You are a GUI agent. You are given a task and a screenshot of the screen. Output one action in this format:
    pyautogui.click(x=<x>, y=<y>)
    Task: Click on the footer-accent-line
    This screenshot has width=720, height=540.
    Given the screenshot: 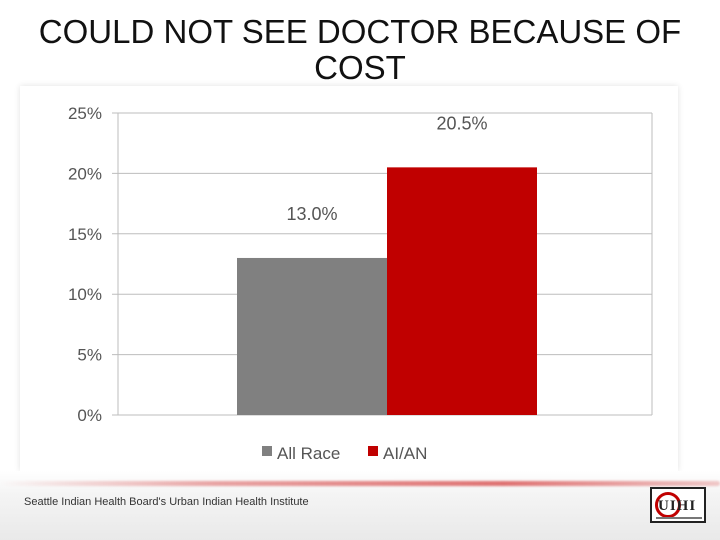 What is the action you would take?
    pyautogui.click(x=360, y=483)
    